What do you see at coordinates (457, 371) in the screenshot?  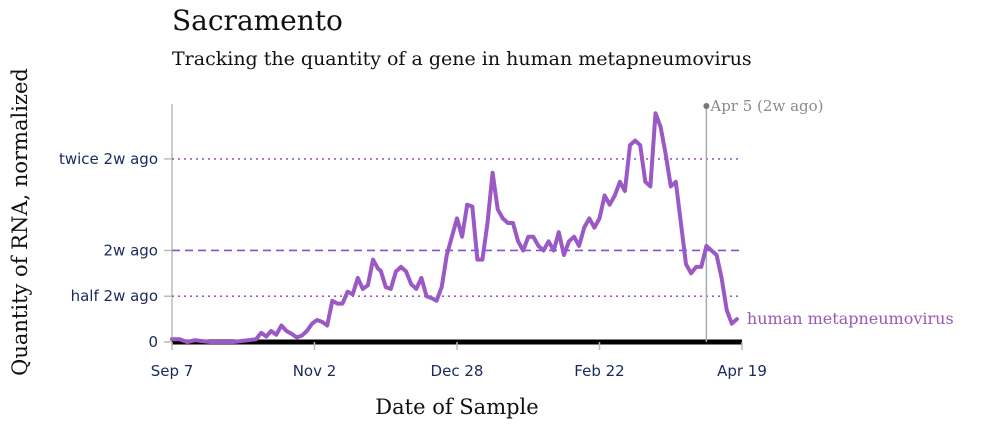 I see `x-tick-label: Dec 28` at bounding box center [457, 371].